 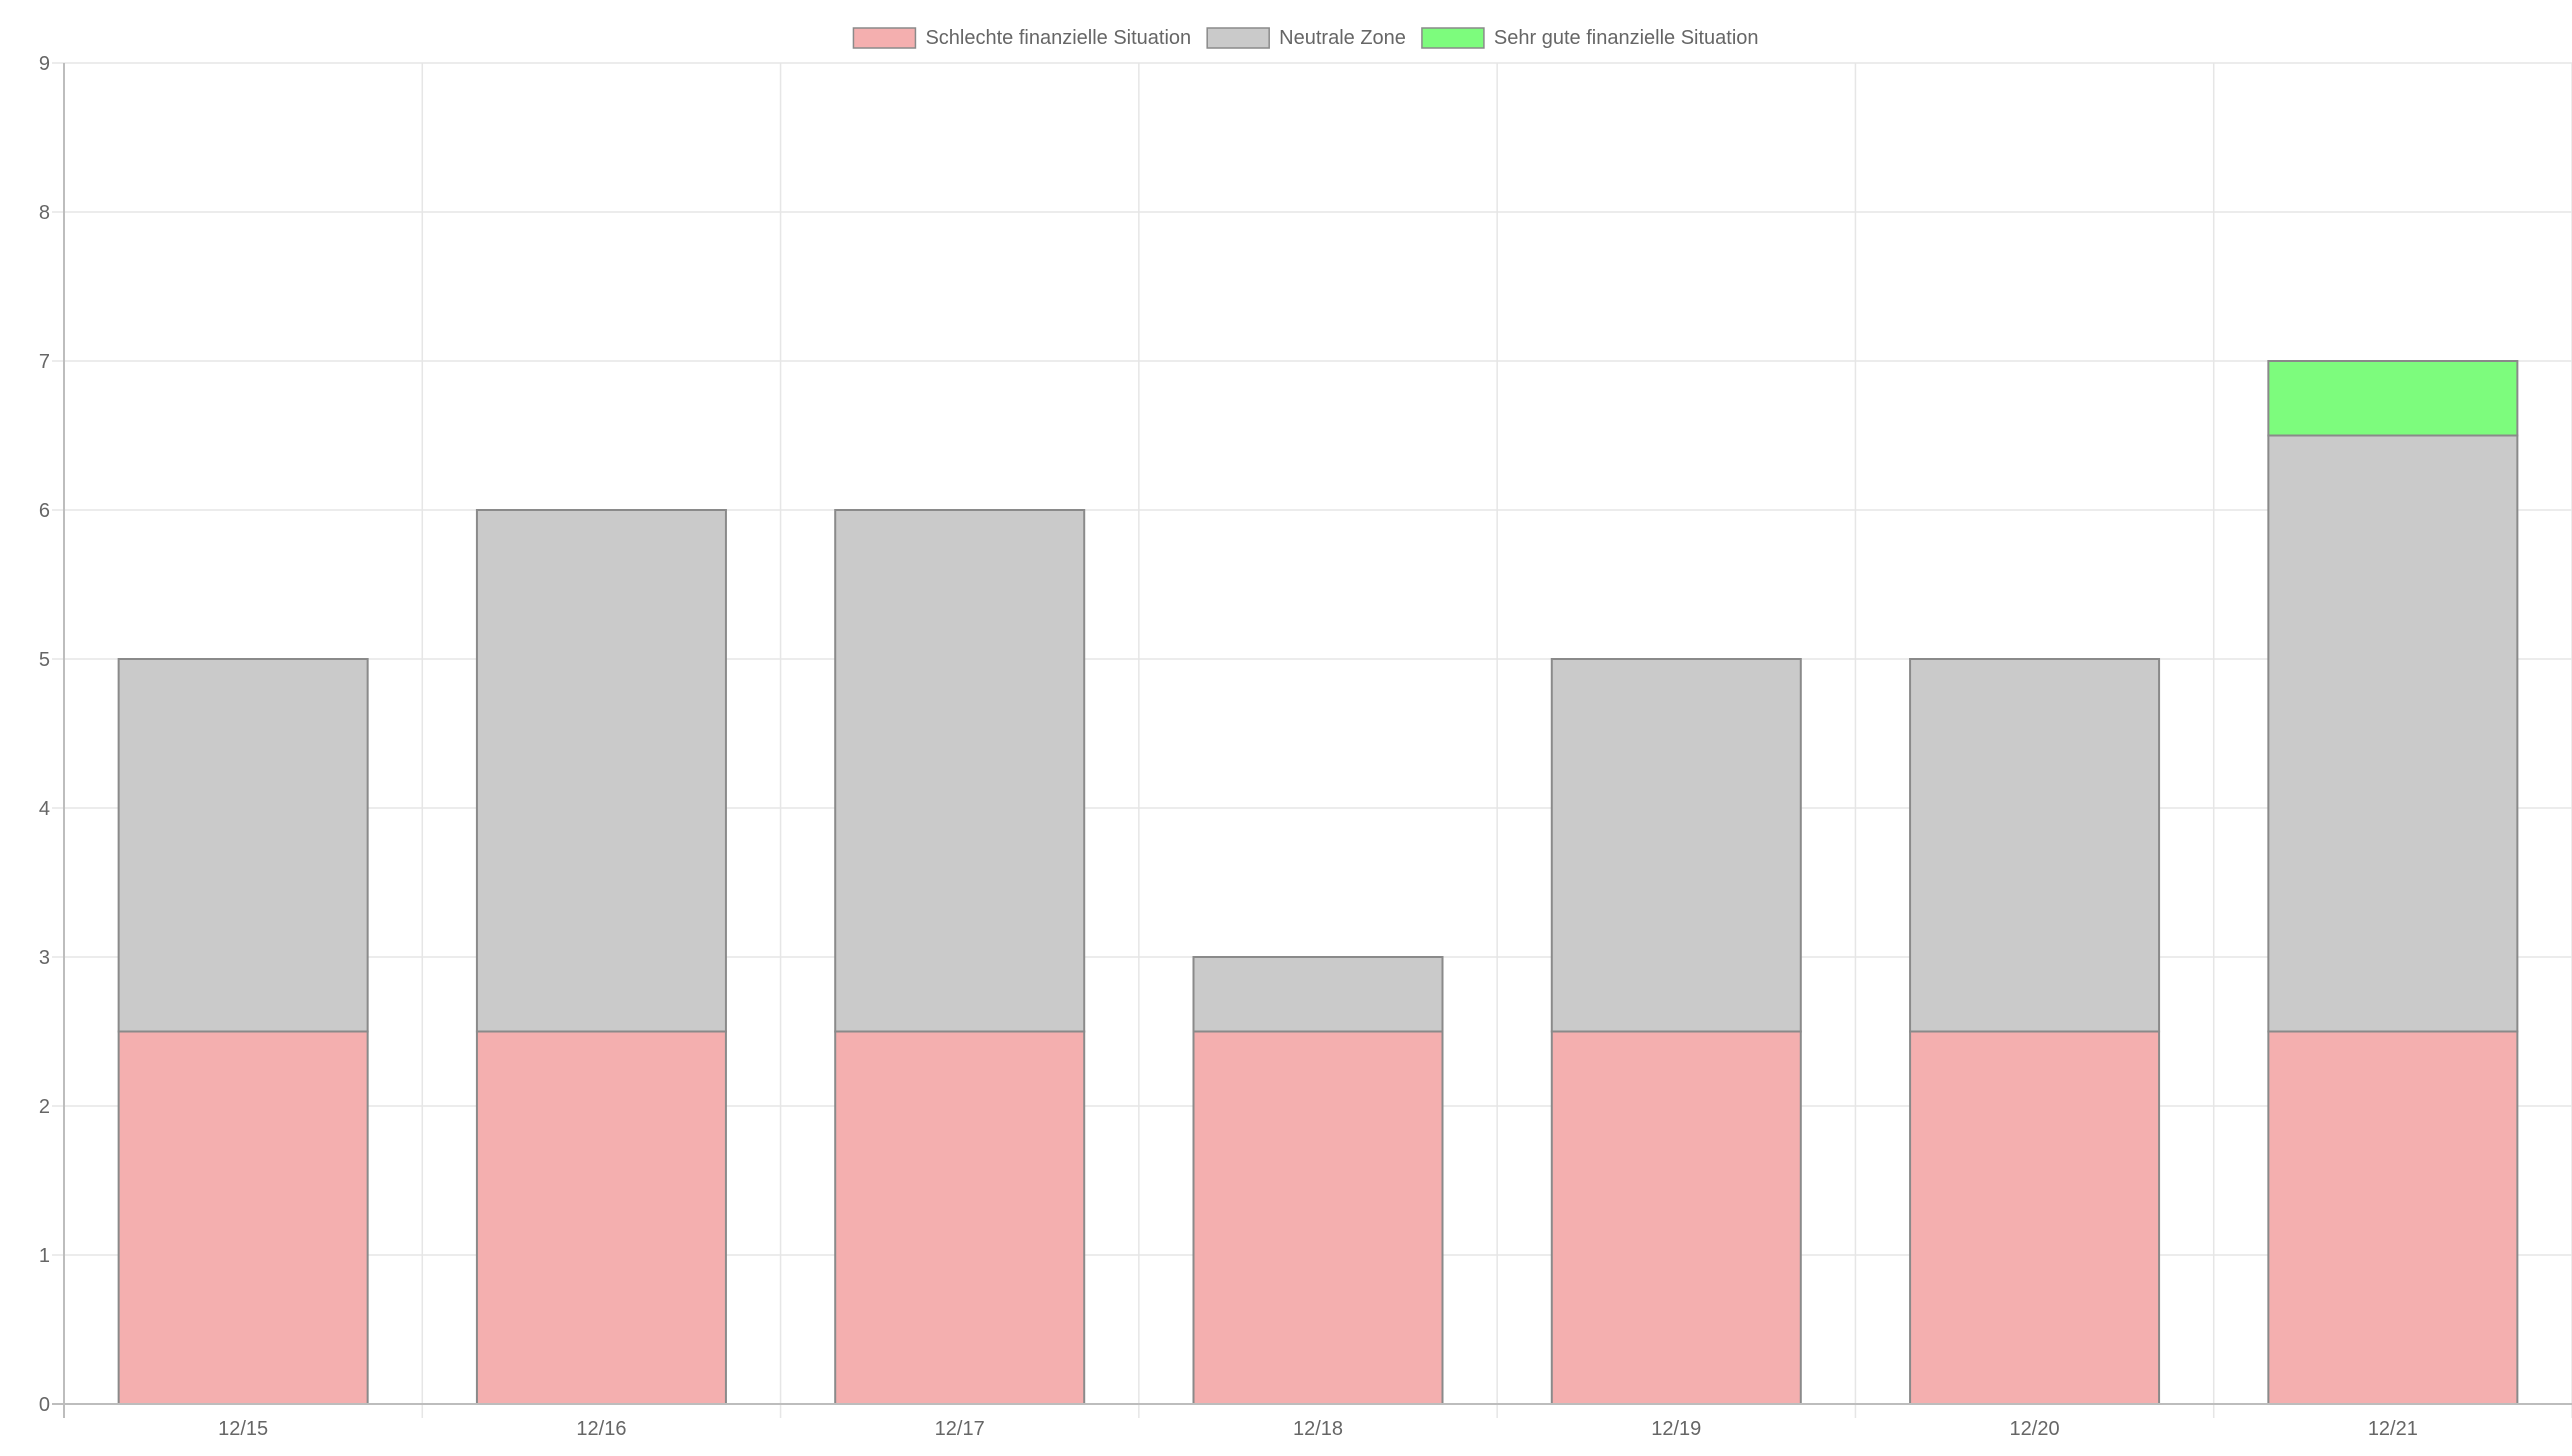 I want to click on y-tick-label: 8, so click(x=44, y=213).